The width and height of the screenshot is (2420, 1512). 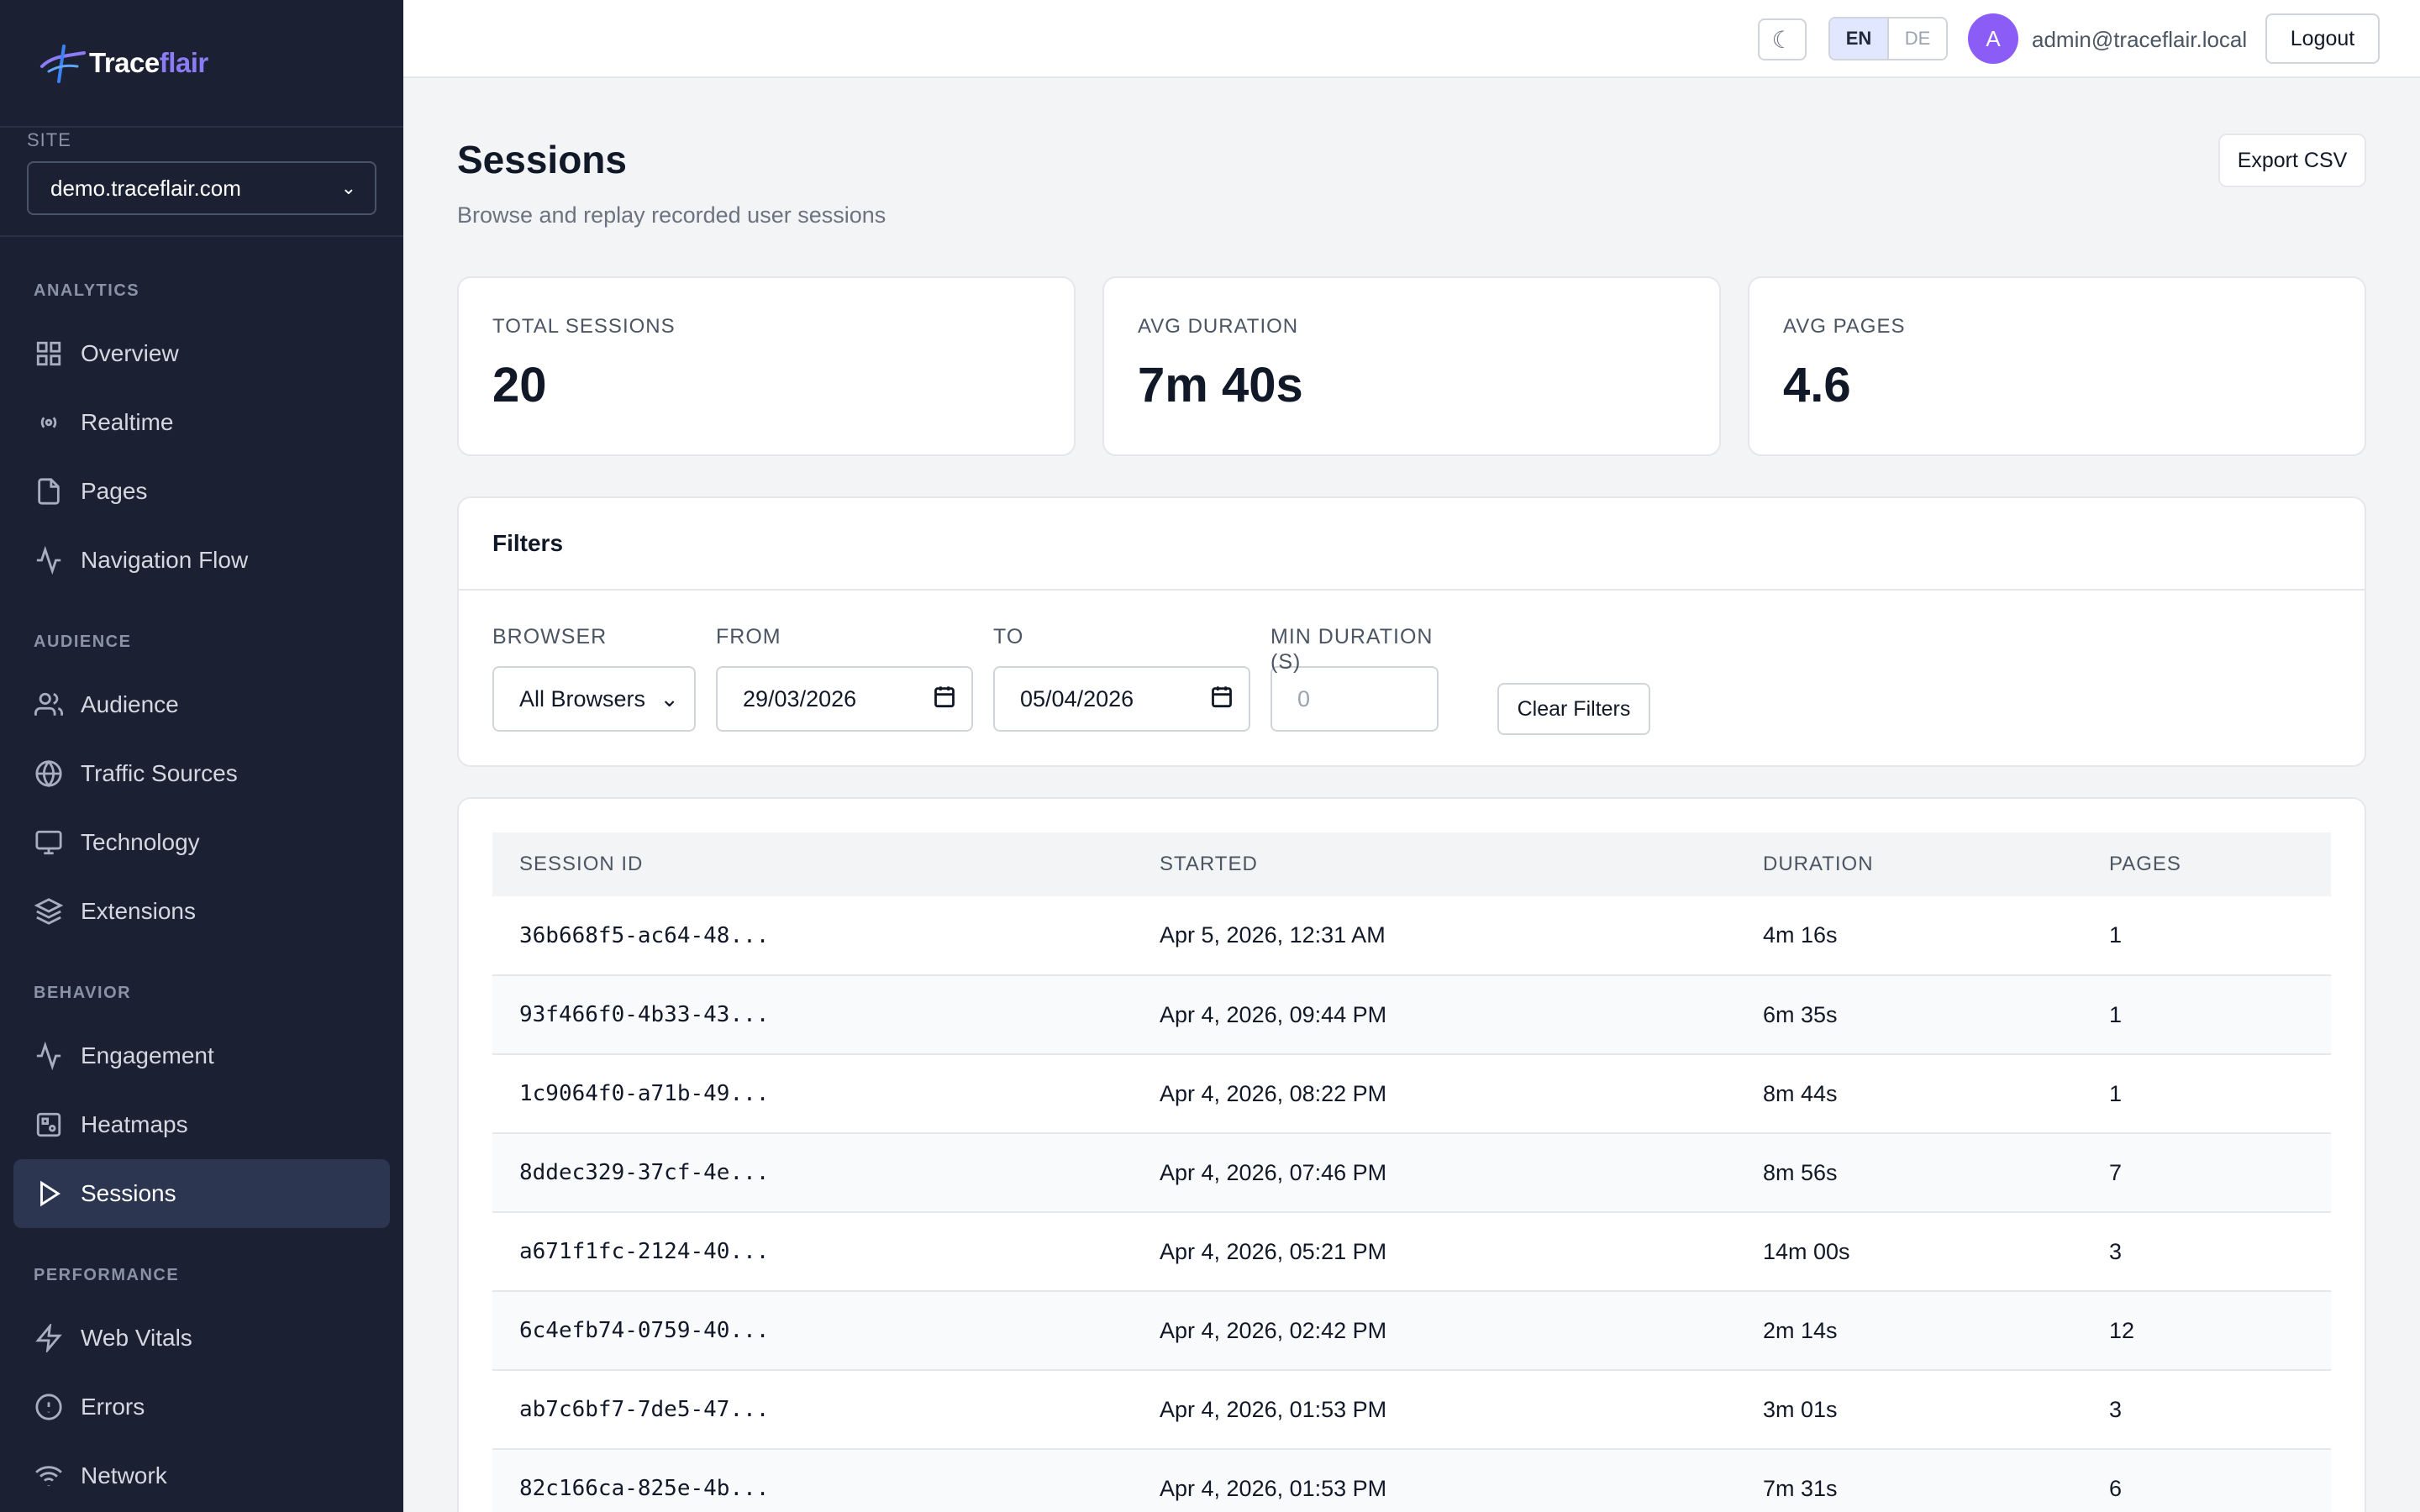 I want to click on sidebar-item-extensions: Extensions, so click(x=202, y=911).